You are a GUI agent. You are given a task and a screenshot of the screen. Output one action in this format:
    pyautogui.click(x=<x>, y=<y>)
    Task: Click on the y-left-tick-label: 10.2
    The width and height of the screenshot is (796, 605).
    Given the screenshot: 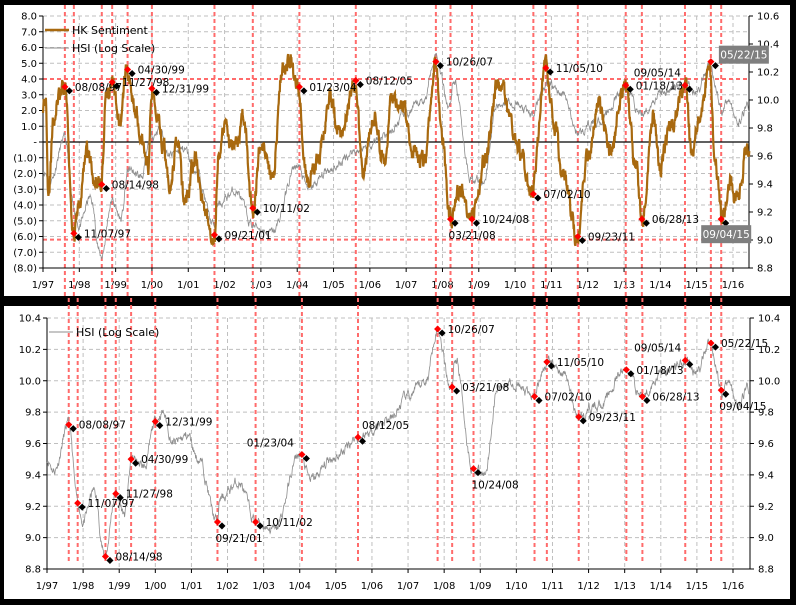 What is the action you would take?
    pyautogui.click(x=30, y=350)
    